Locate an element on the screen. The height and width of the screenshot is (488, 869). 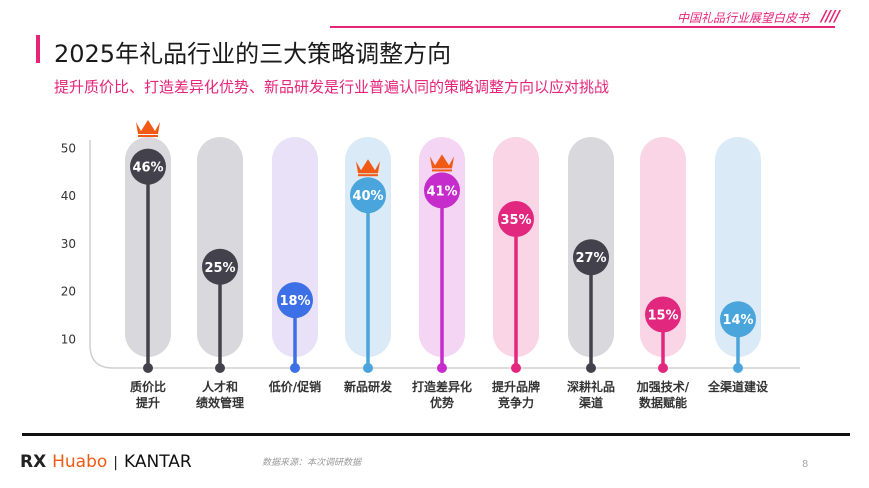
category-label: 人才和 is located at coordinates (220, 386).